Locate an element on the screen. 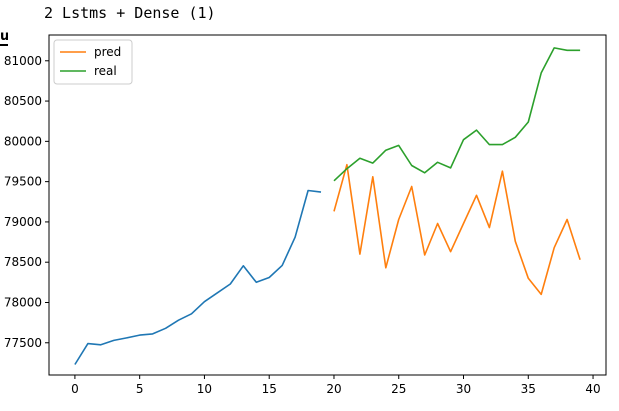  y-tick-label: 79500 is located at coordinates (23, 182).